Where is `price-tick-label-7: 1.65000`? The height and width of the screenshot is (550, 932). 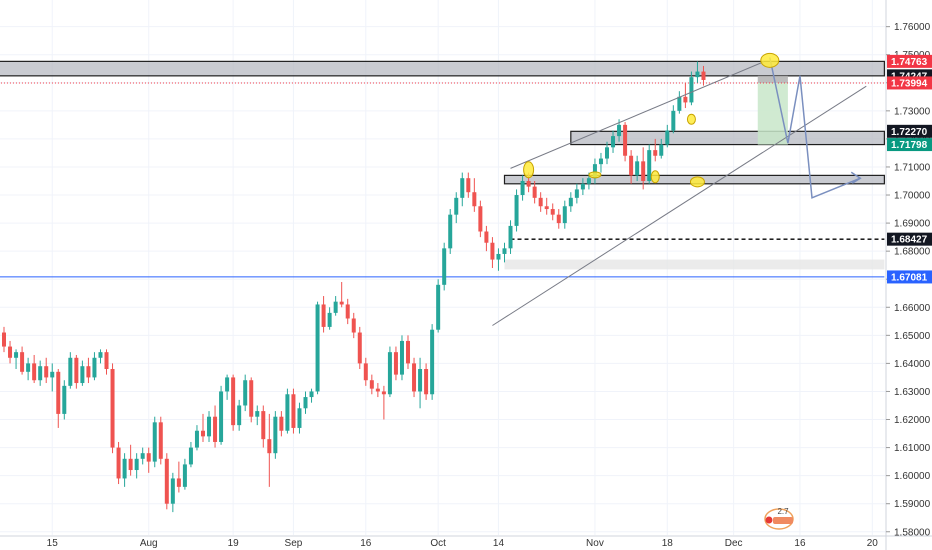
price-tick-label-7: 1.65000 is located at coordinates (912, 336).